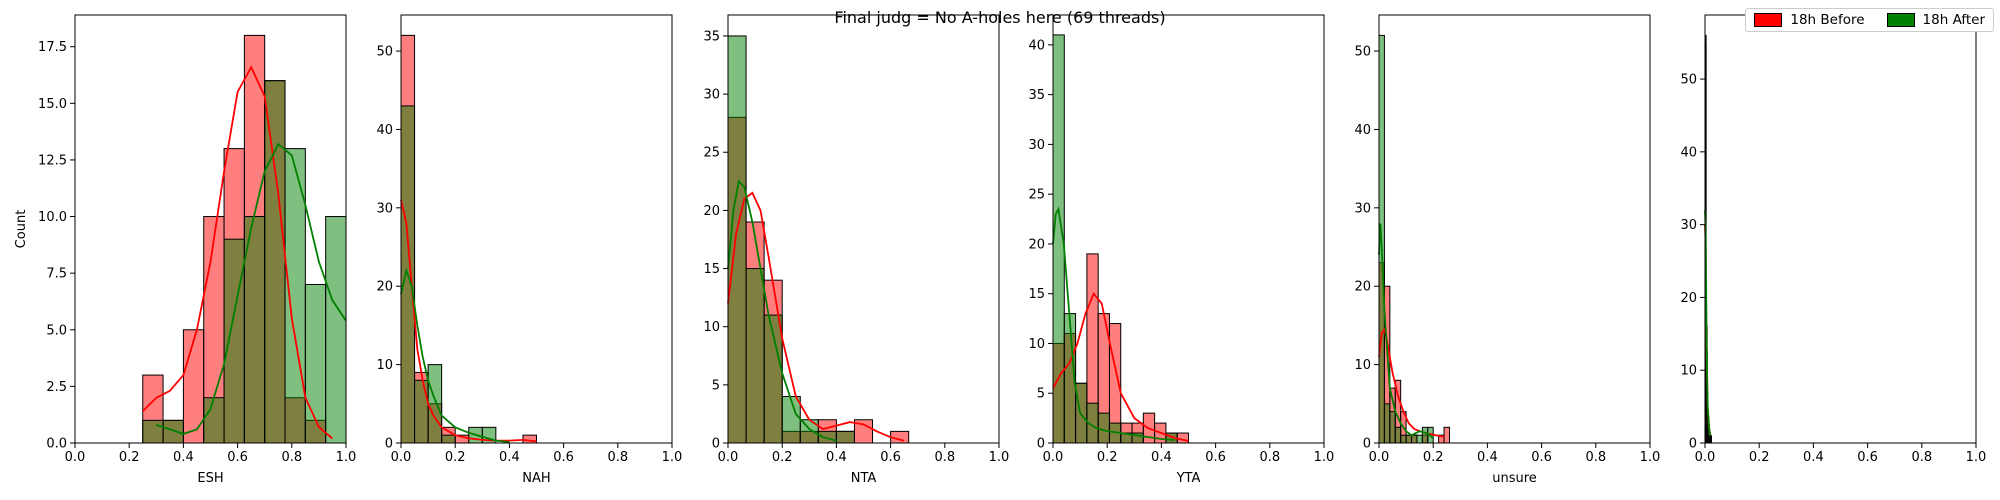 This screenshot has height=500, width=2000. Describe the element at coordinates (210, 478) in the screenshot. I see `x-axis-label: ESH` at that location.